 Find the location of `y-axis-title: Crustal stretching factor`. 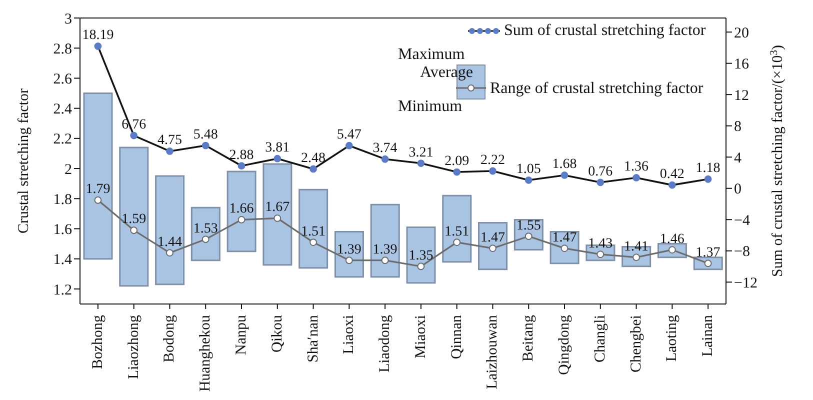

y-axis-title: Crustal stretching factor is located at coordinates (24, 161).